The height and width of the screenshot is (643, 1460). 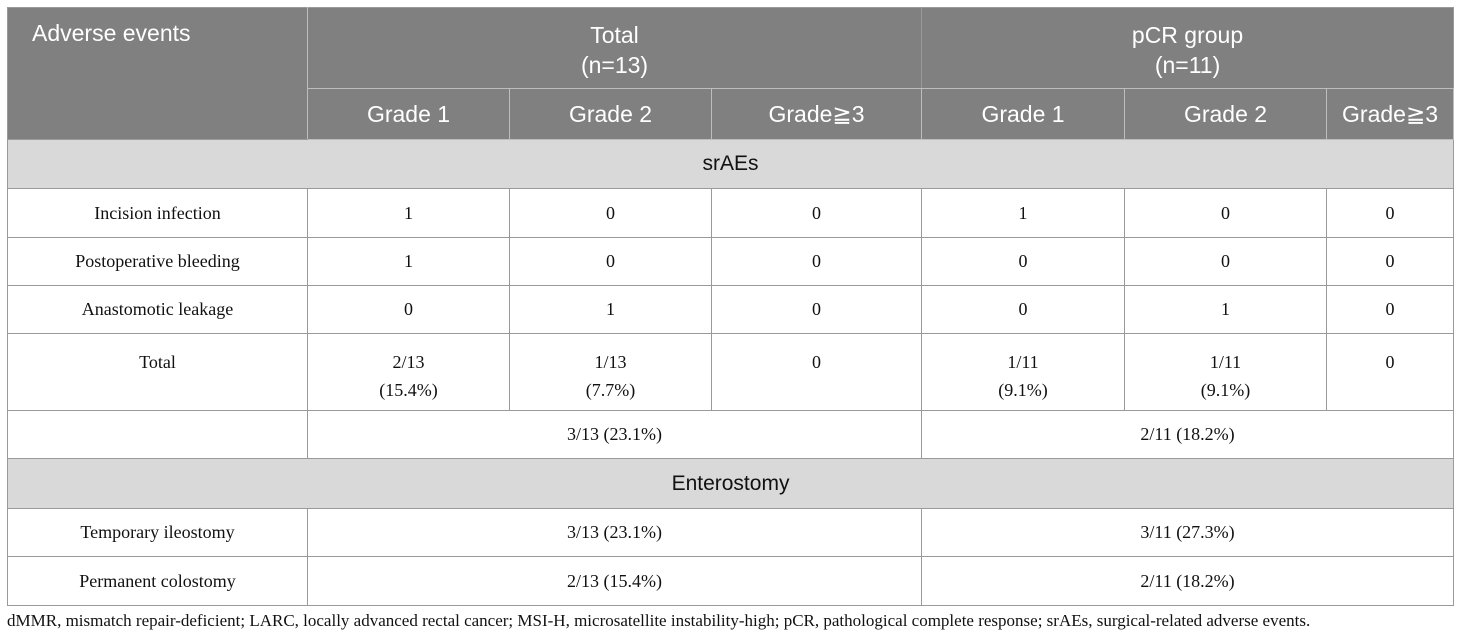 I want to click on header-total-title: Total, so click(x=614, y=35).